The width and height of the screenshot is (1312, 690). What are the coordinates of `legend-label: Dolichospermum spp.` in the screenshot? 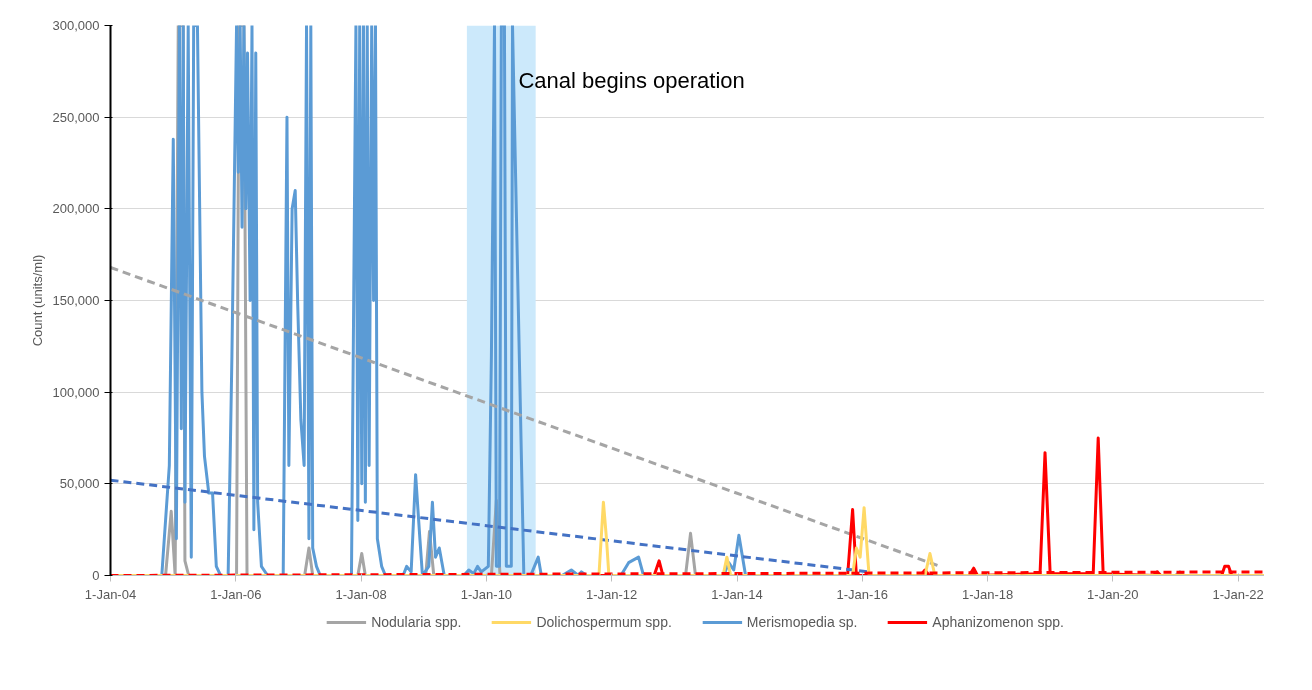 It's located at (604, 622).